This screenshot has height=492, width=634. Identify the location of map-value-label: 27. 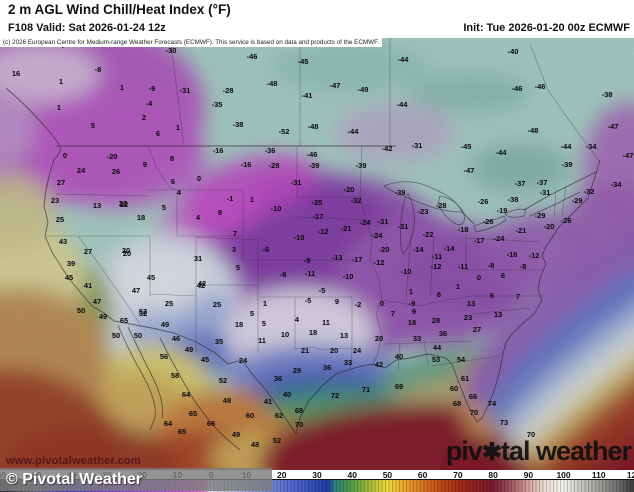
(88, 251).